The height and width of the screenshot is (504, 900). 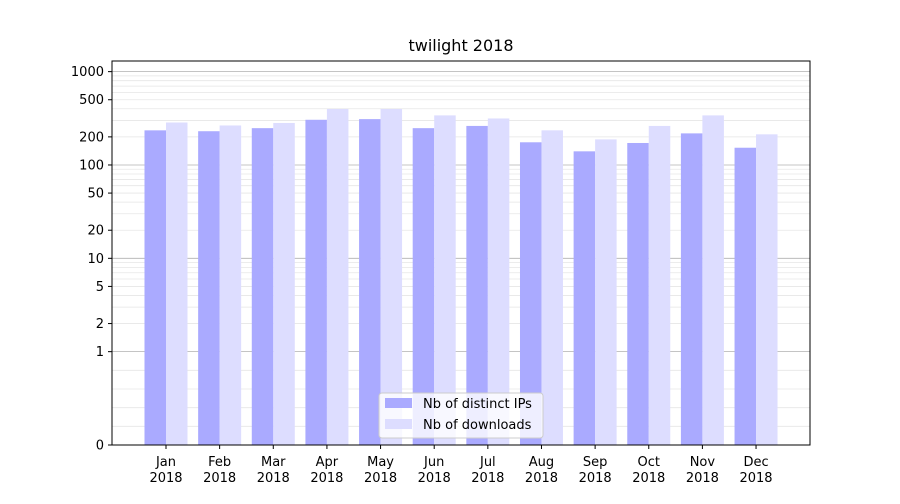 I want to click on x-tick-label-month: Dec, so click(x=755, y=462).